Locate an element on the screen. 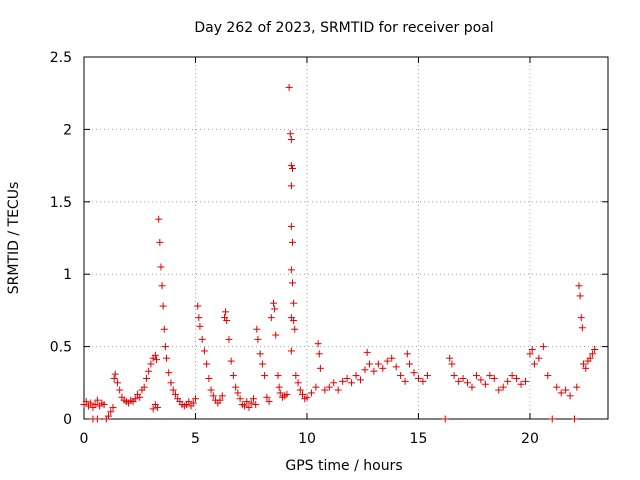  y-tick-label: 2 is located at coordinates (67, 130).